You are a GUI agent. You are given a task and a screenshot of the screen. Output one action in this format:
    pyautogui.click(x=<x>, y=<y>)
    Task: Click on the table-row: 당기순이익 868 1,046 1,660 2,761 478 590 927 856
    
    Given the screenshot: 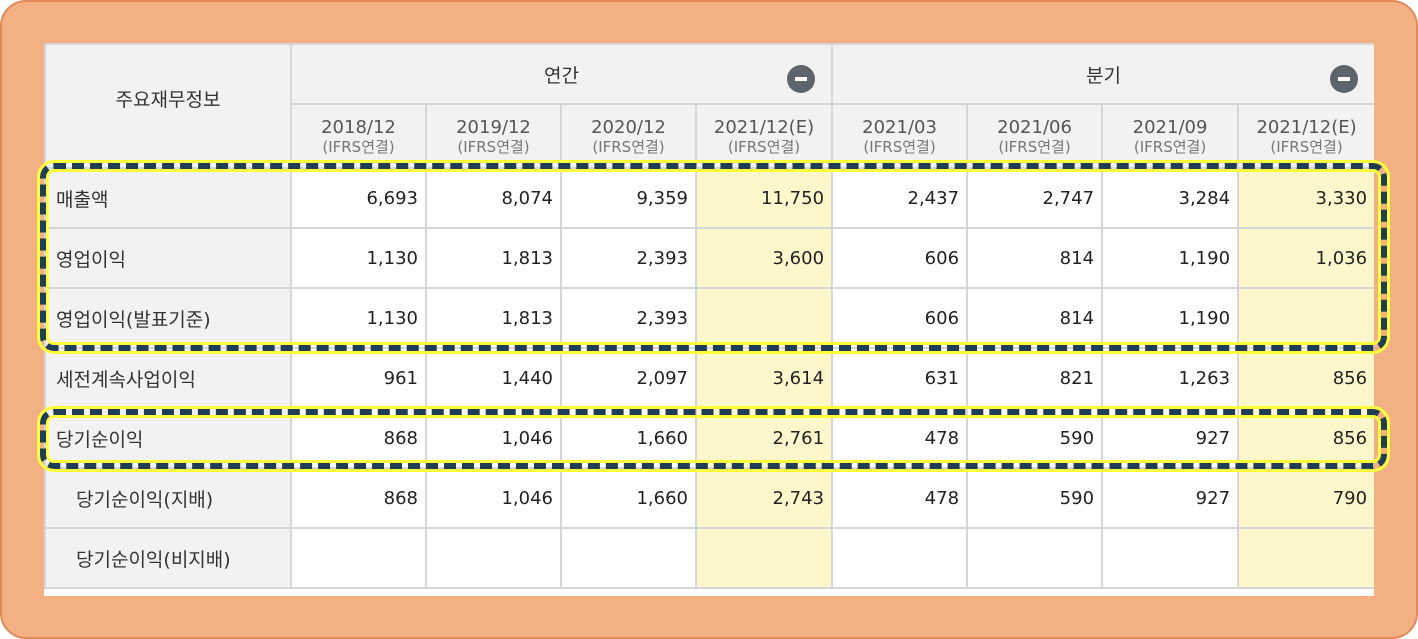 What is the action you would take?
    pyautogui.click(x=709, y=438)
    